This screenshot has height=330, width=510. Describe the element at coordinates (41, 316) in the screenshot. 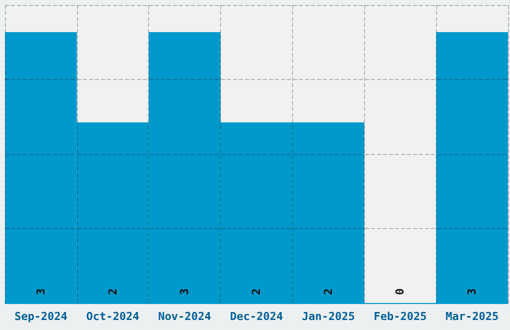

I see `x-tick-label: Sep-2024` at that location.